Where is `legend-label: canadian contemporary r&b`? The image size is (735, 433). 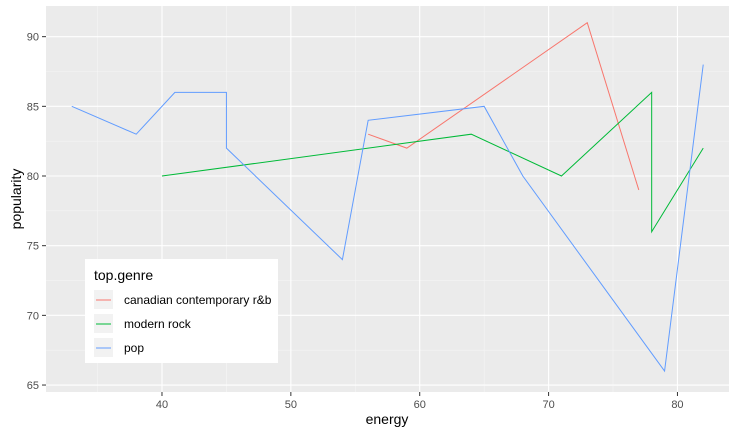
legend-label: canadian contemporary r&b is located at coordinates (198, 300).